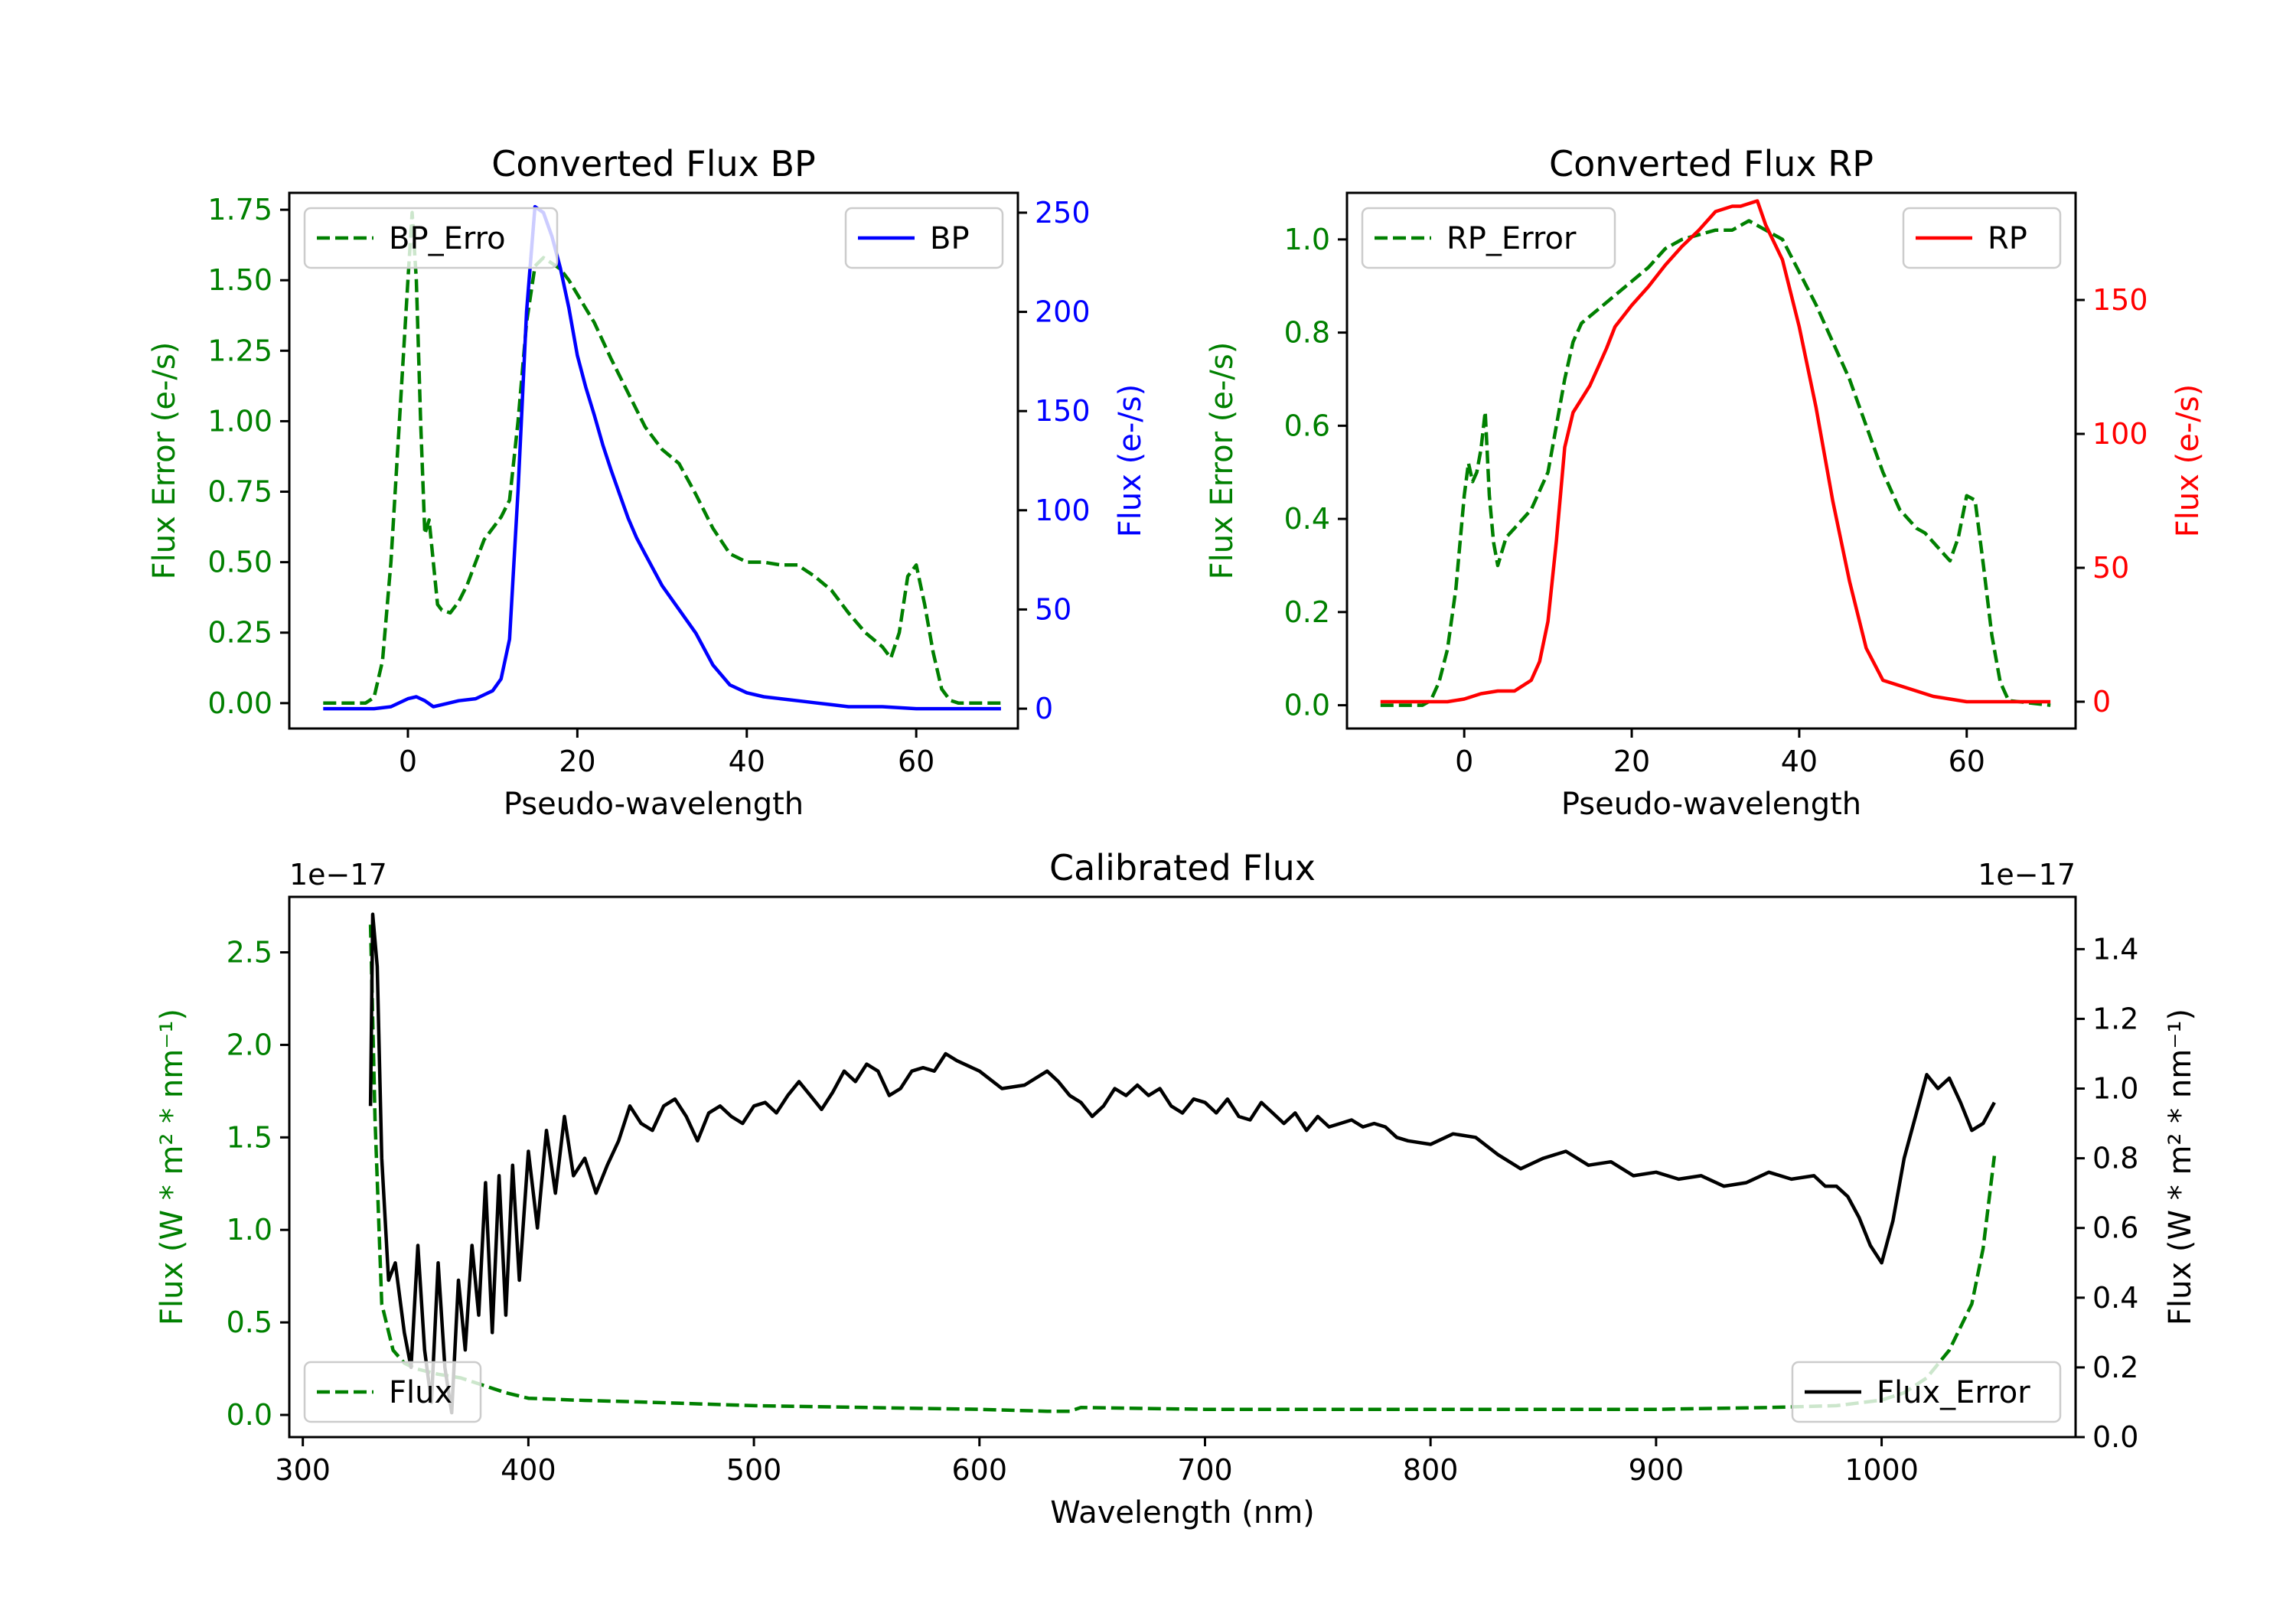 The image size is (2296, 1607). What do you see at coordinates (239, 703) in the screenshot?
I see `bp-ytick-left-label: 0.00` at bounding box center [239, 703].